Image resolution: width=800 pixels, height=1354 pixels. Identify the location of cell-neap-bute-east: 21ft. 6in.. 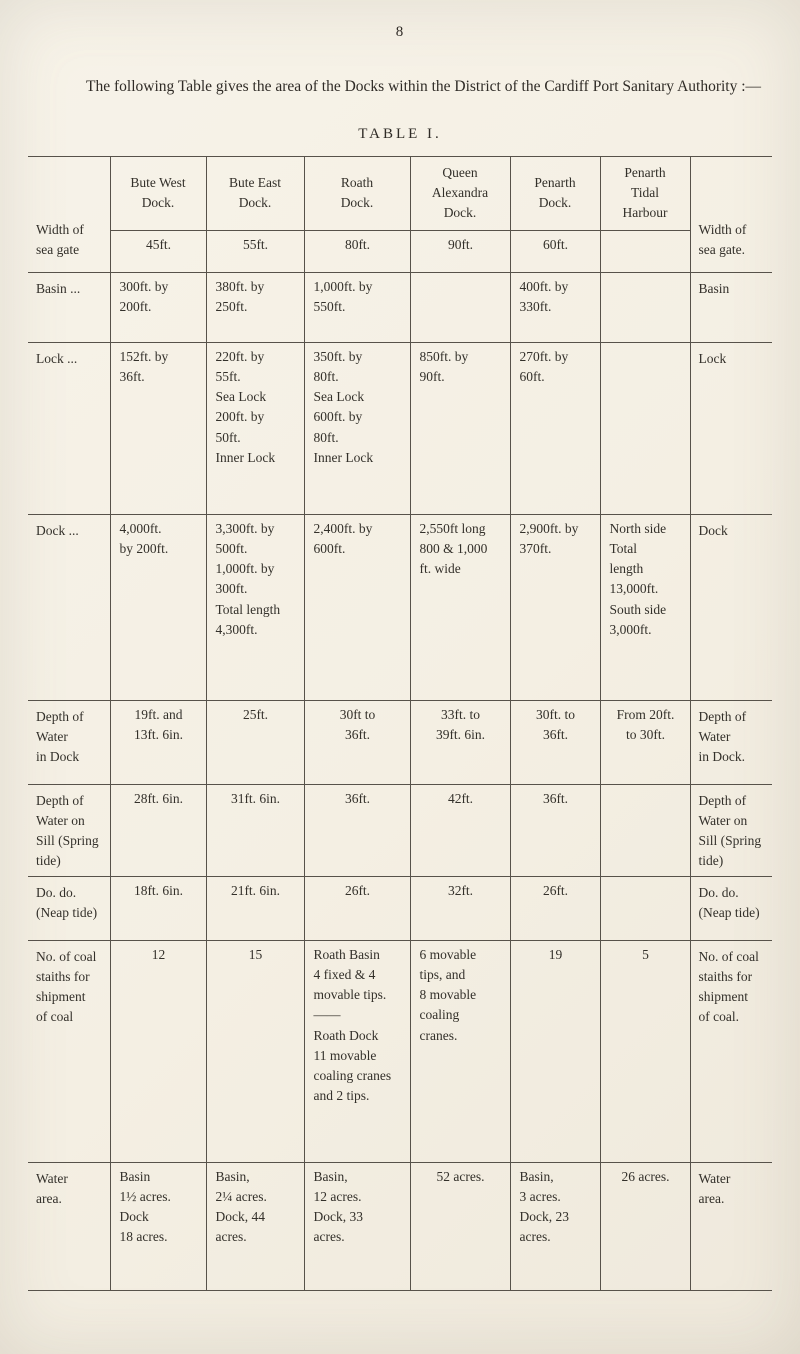
(255, 908).